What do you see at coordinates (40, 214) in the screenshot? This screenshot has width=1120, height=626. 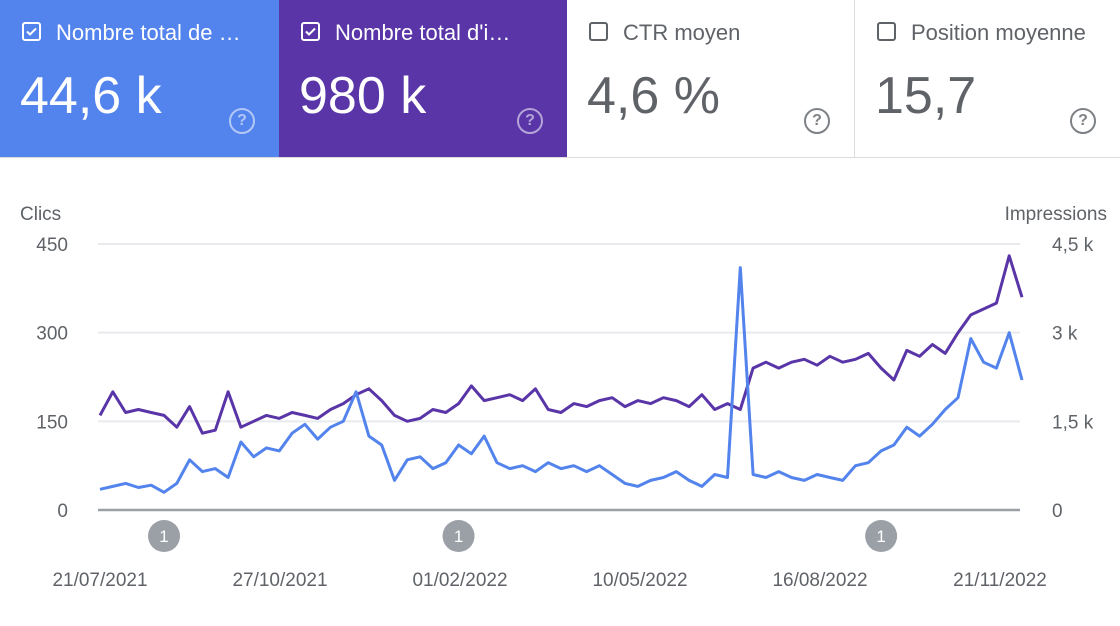 I see `left-axis-label: Clics` at bounding box center [40, 214].